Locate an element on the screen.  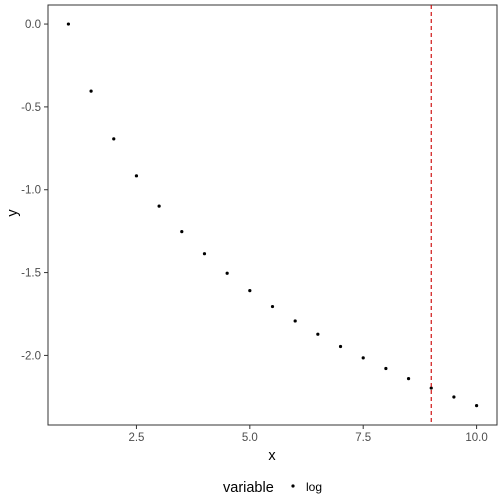
x-tick-label: 7.5 is located at coordinates (363, 438).